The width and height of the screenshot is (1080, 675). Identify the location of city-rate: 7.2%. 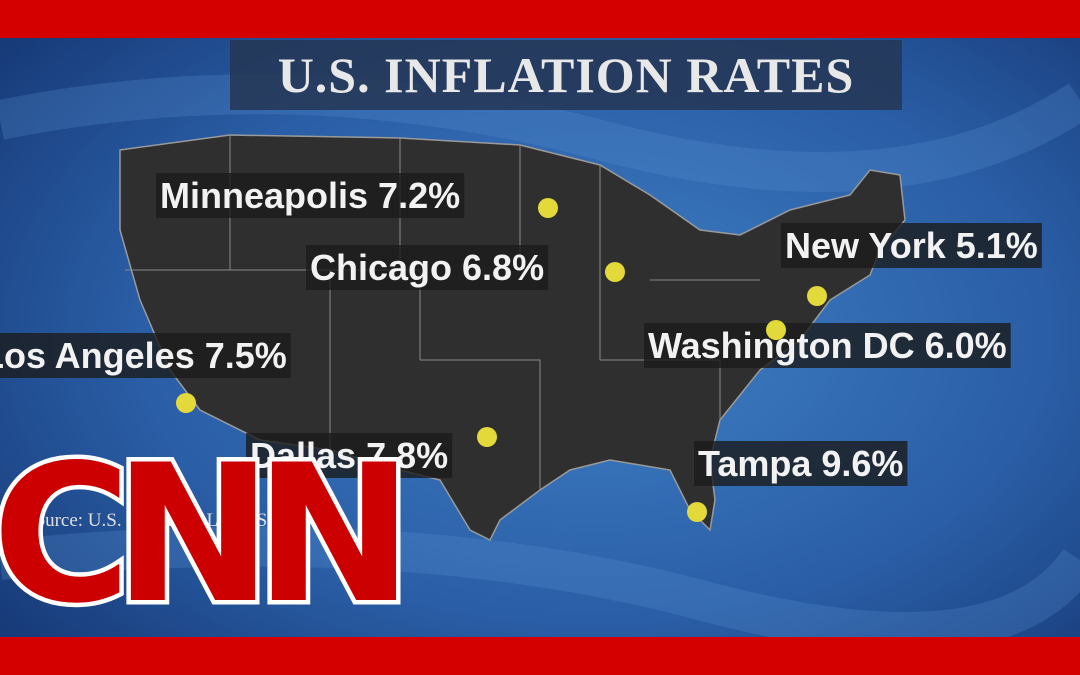
(419, 195).